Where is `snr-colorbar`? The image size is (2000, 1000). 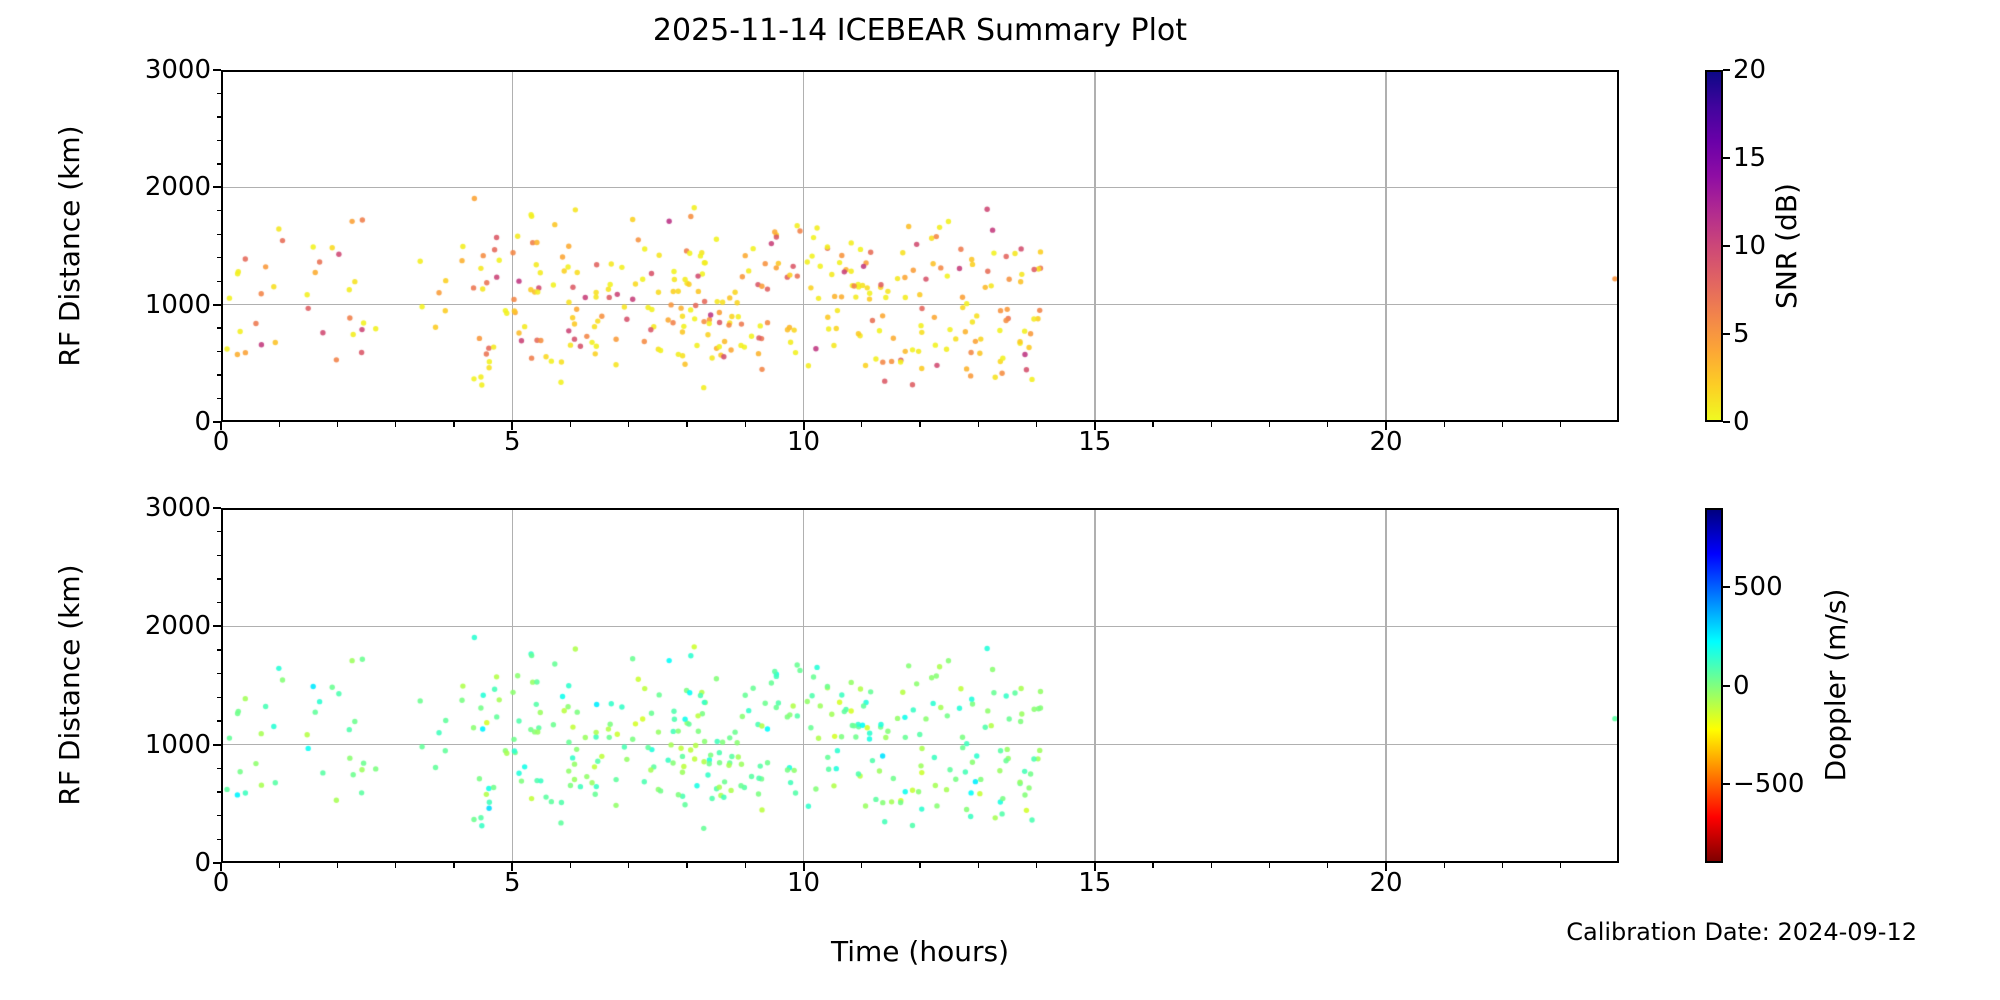
snr-colorbar is located at coordinates (1714, 246).